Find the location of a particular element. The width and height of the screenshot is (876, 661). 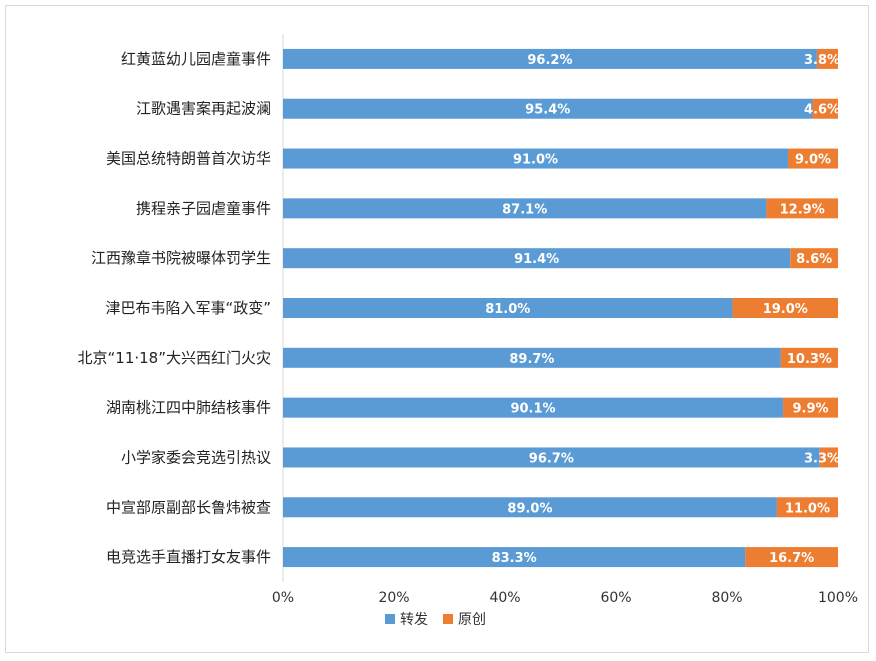

data-label: 10.3% is located at coordinates (809, 359).